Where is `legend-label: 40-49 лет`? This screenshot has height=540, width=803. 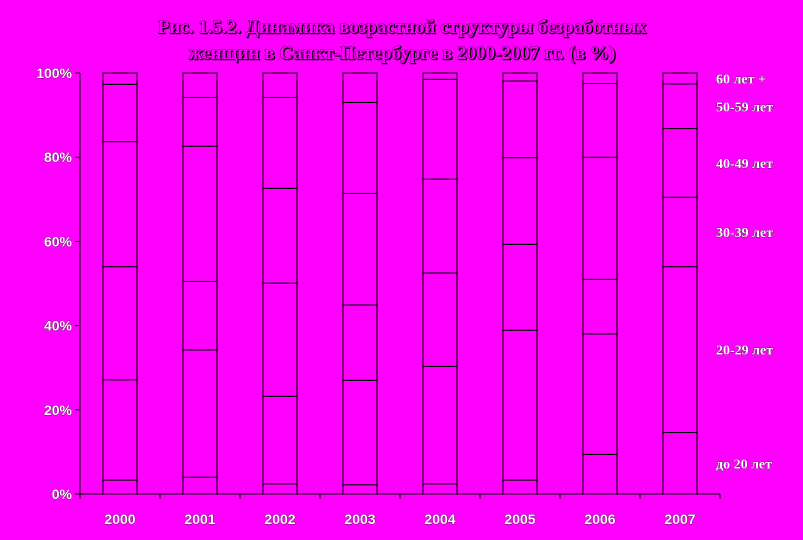
legend-label: 40-49 лет is located at coordinates (744, 164).